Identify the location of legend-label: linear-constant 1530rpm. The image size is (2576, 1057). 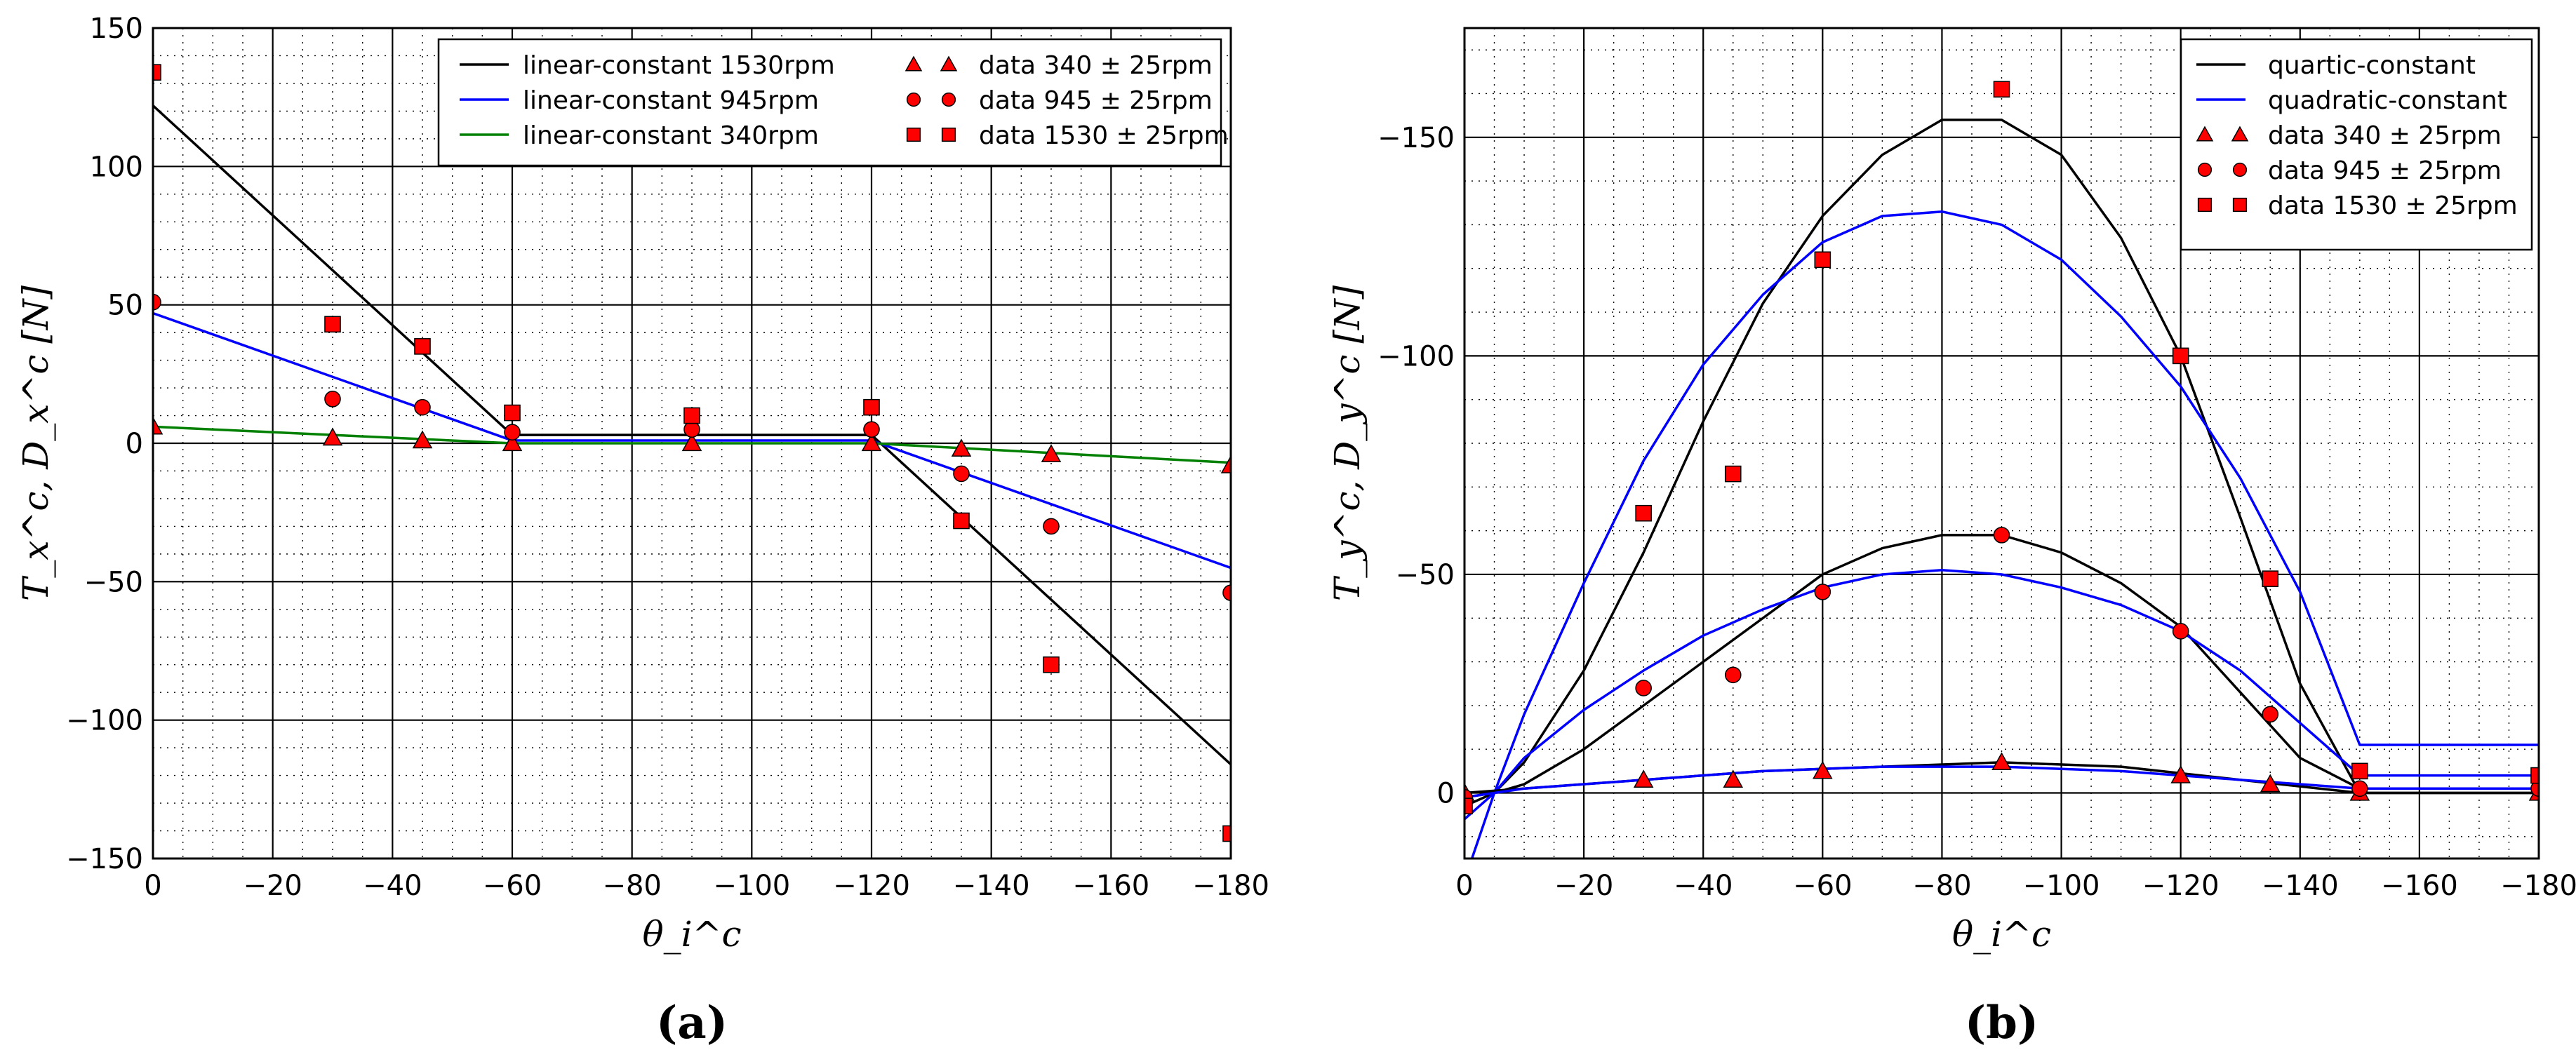
(679, 65).